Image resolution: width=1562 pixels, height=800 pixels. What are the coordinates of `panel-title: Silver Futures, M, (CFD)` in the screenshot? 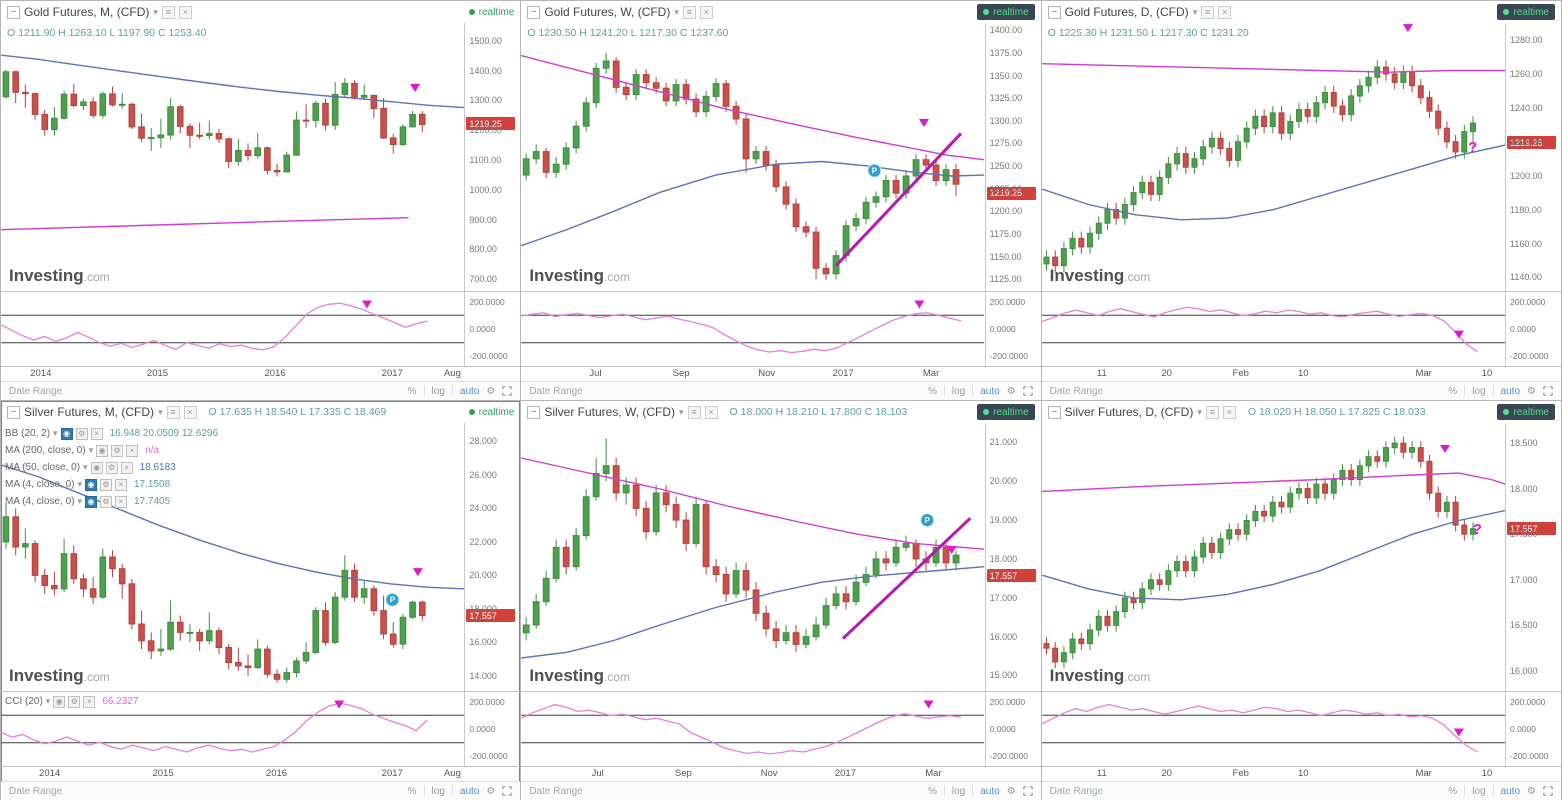 It's located at (89, 412).